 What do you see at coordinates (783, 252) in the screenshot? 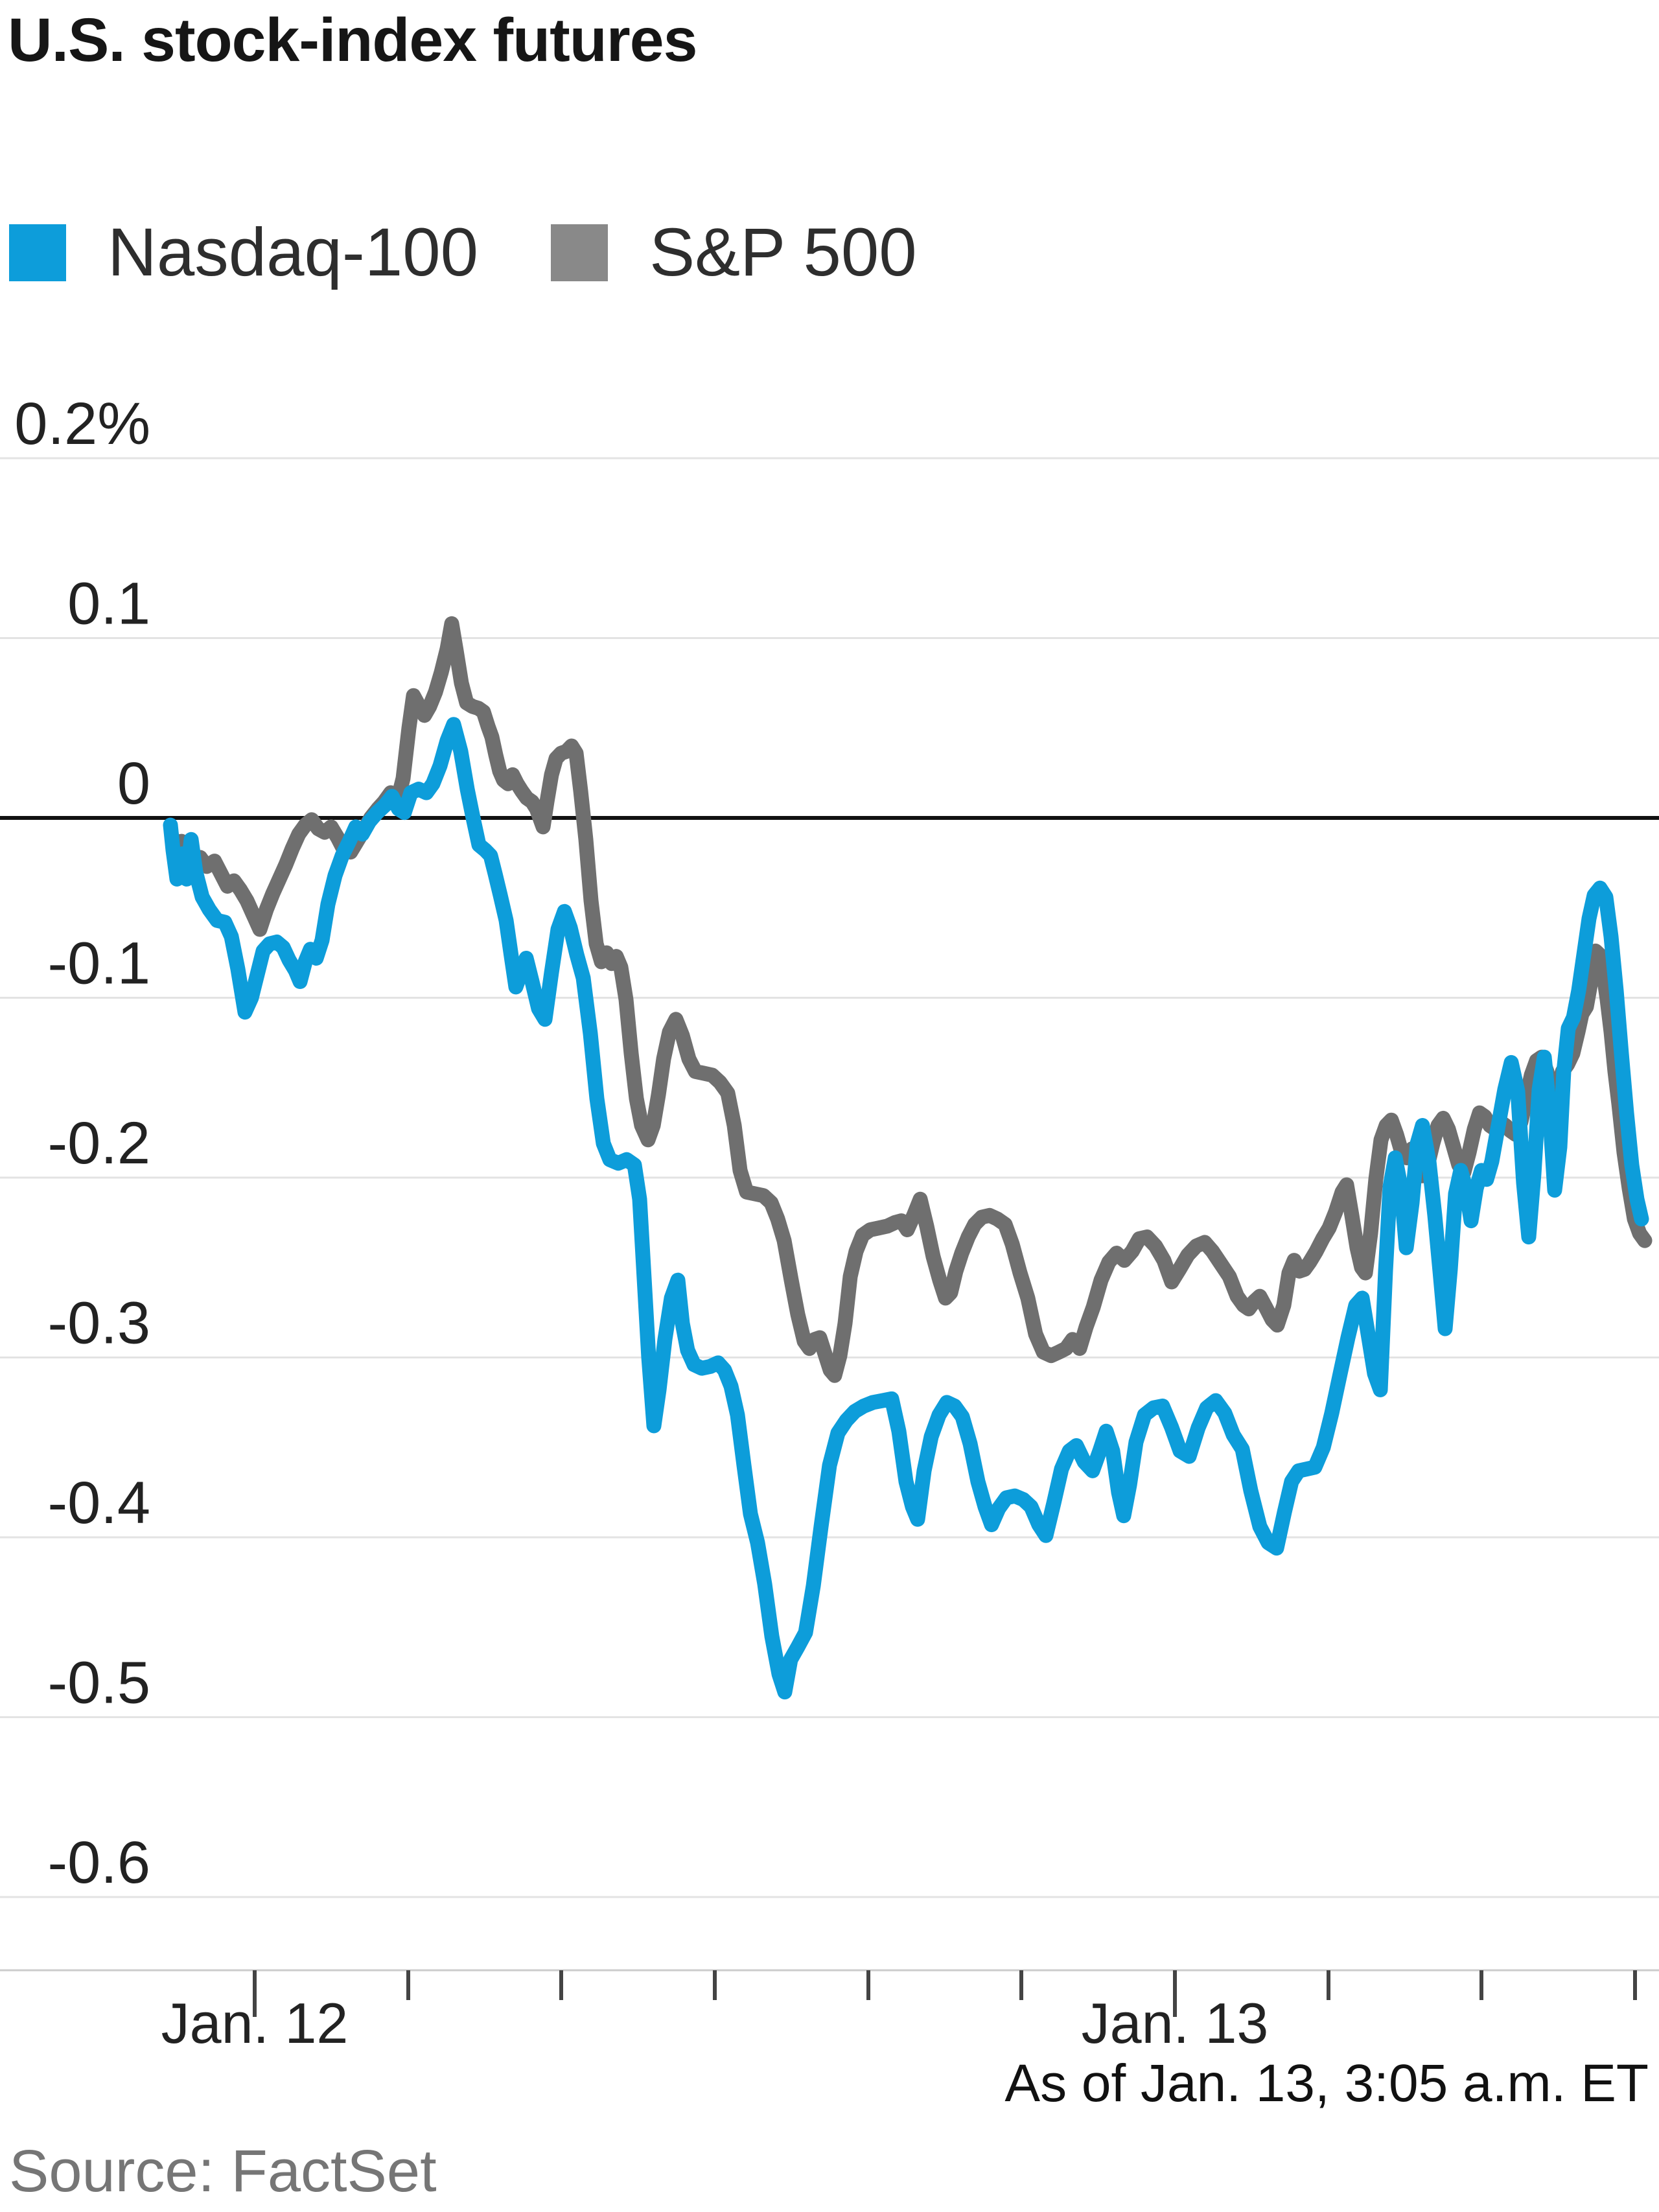
I see `legend-label-sp500: S&P 500` at bounding box center [783, 252].